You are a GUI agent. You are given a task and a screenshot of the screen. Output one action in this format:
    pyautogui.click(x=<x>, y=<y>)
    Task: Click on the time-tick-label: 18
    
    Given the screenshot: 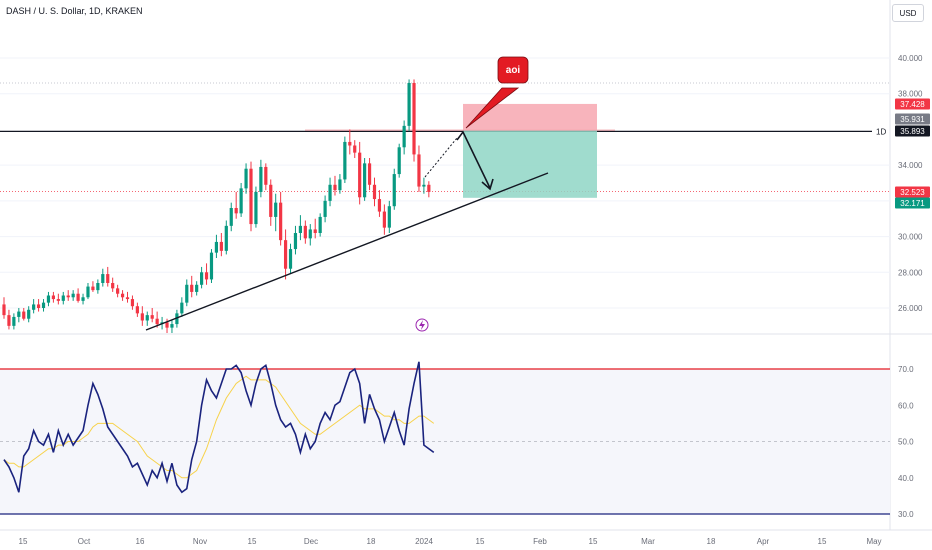 What is the action you would take?
    pyautogui.click(x=711, y=541)
    